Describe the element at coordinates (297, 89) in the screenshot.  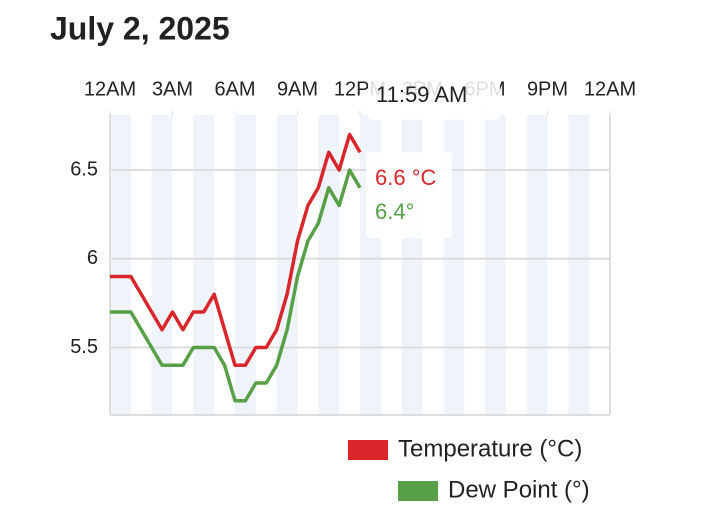
I see `x-tick-label: 9AM` at that location.